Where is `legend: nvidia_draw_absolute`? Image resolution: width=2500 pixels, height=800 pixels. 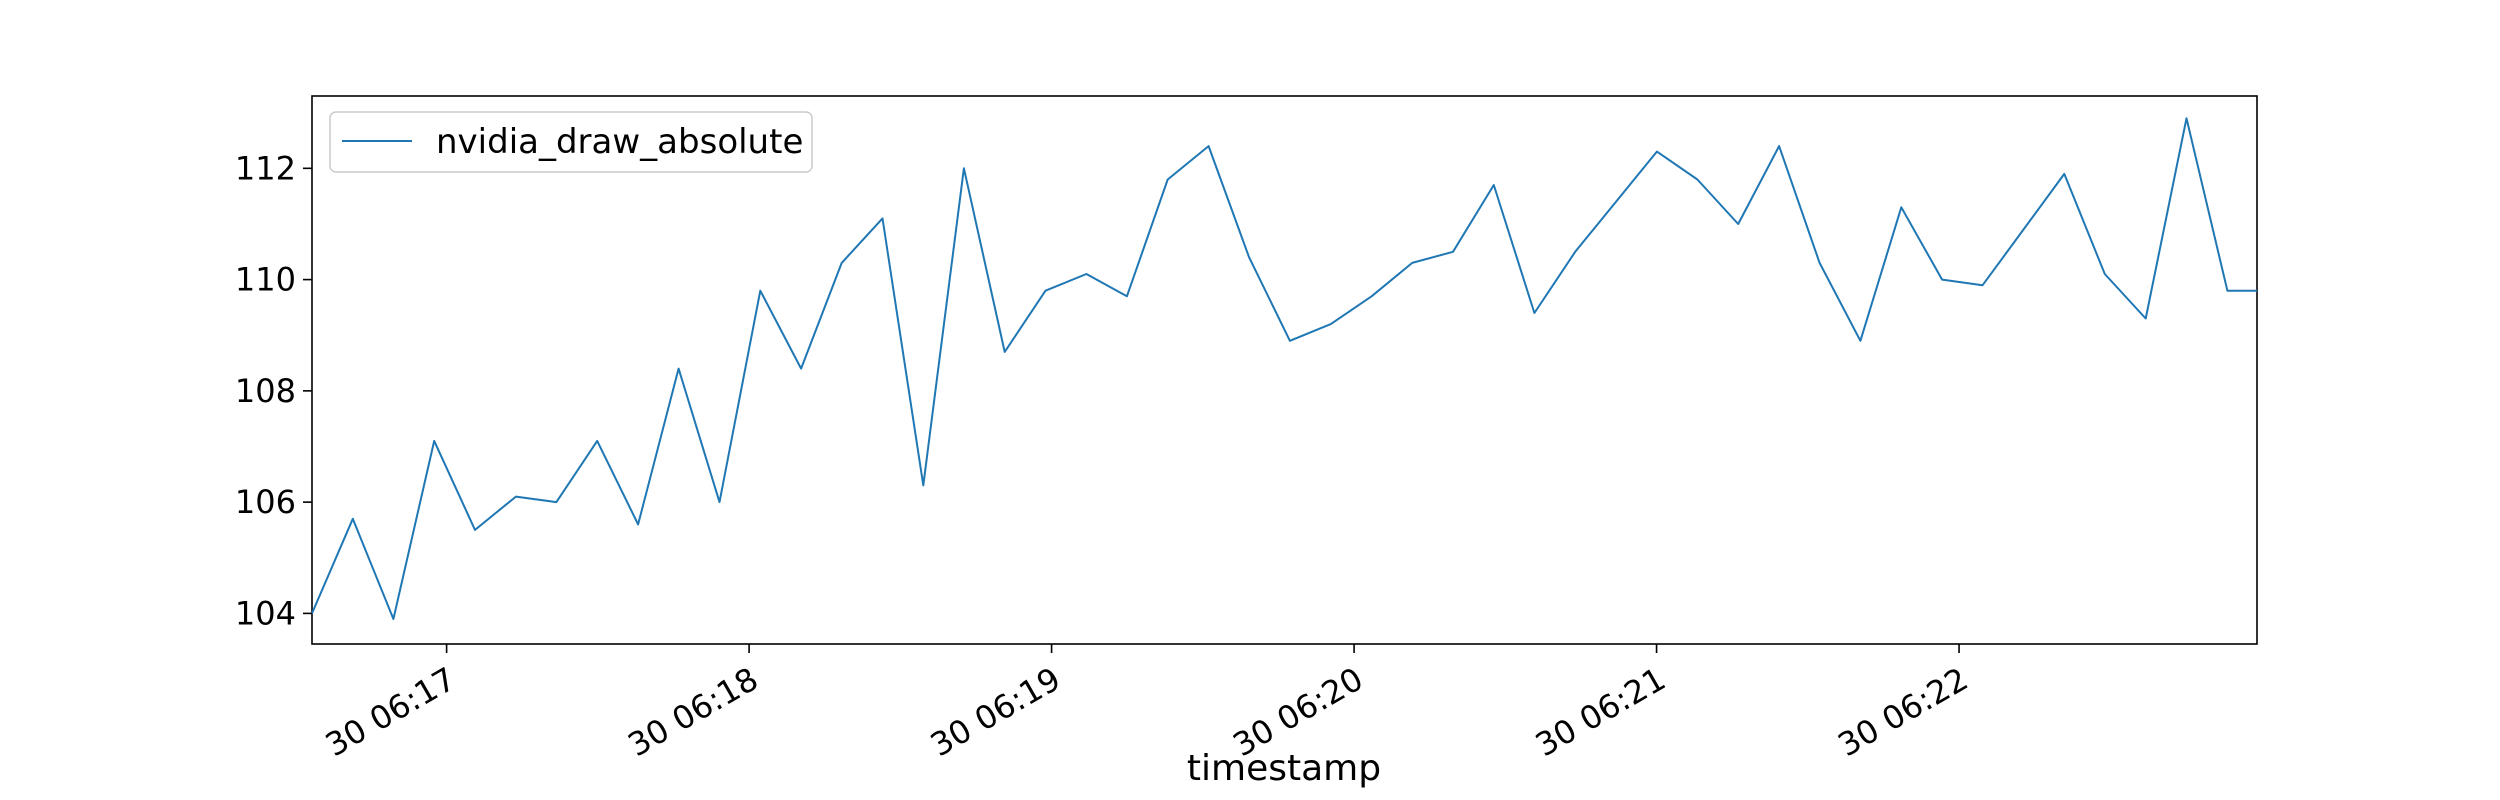
legend: nvidia_draw_absolute is located at coordinates (571, 142).